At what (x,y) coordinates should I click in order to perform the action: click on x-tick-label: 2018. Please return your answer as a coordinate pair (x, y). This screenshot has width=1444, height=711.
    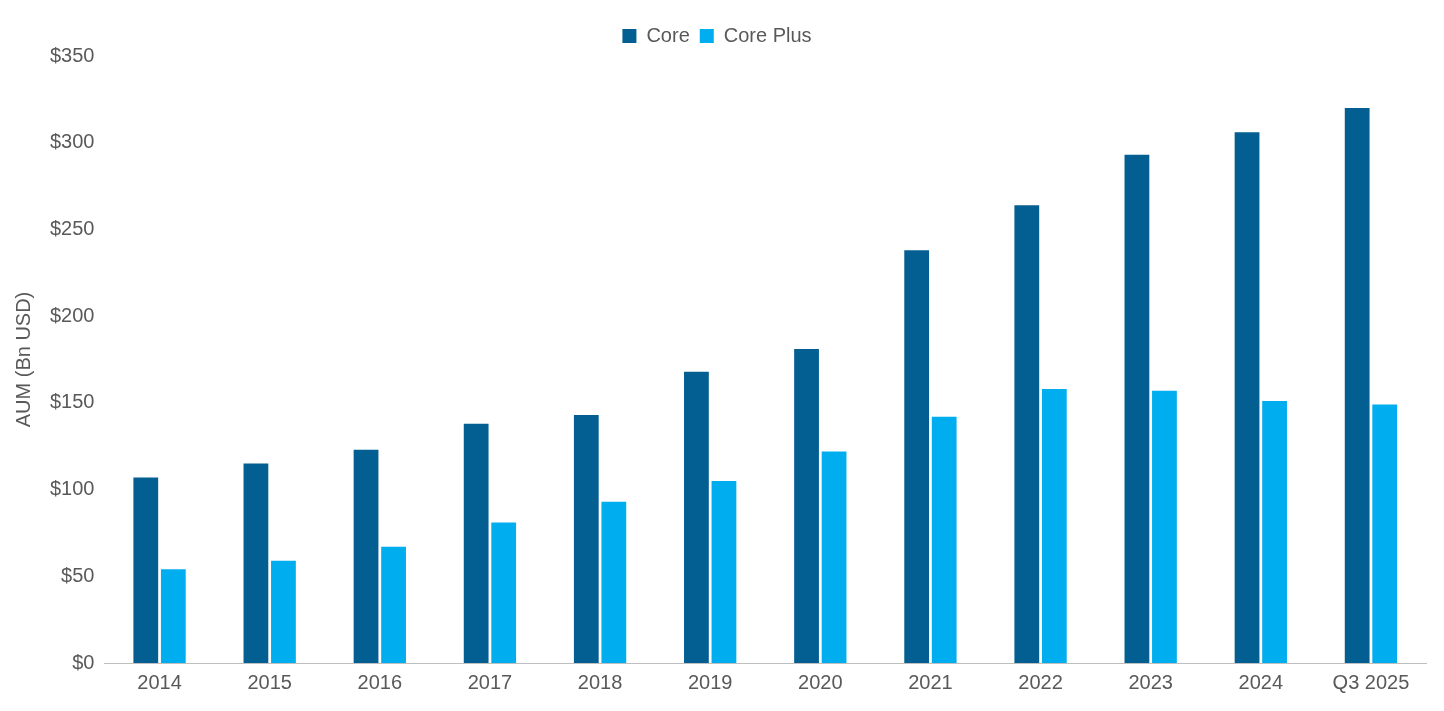
    Looking at the image, I should click on (600, 681).